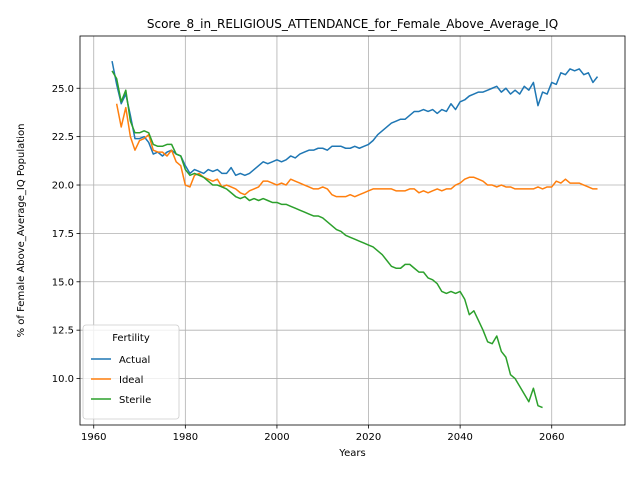 The height and width of the screenshot is (480, 640). What do you see at coordinates (21, 231) in the screenshot?
I see `y-axis-label: % of Female Above_Average_IQ Population` at bounding box center [21, 231].